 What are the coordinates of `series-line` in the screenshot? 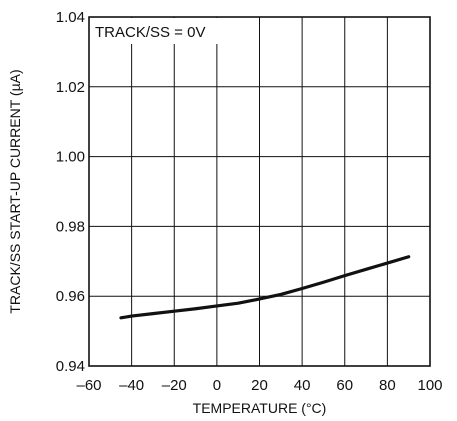 It's located at (265, 287).